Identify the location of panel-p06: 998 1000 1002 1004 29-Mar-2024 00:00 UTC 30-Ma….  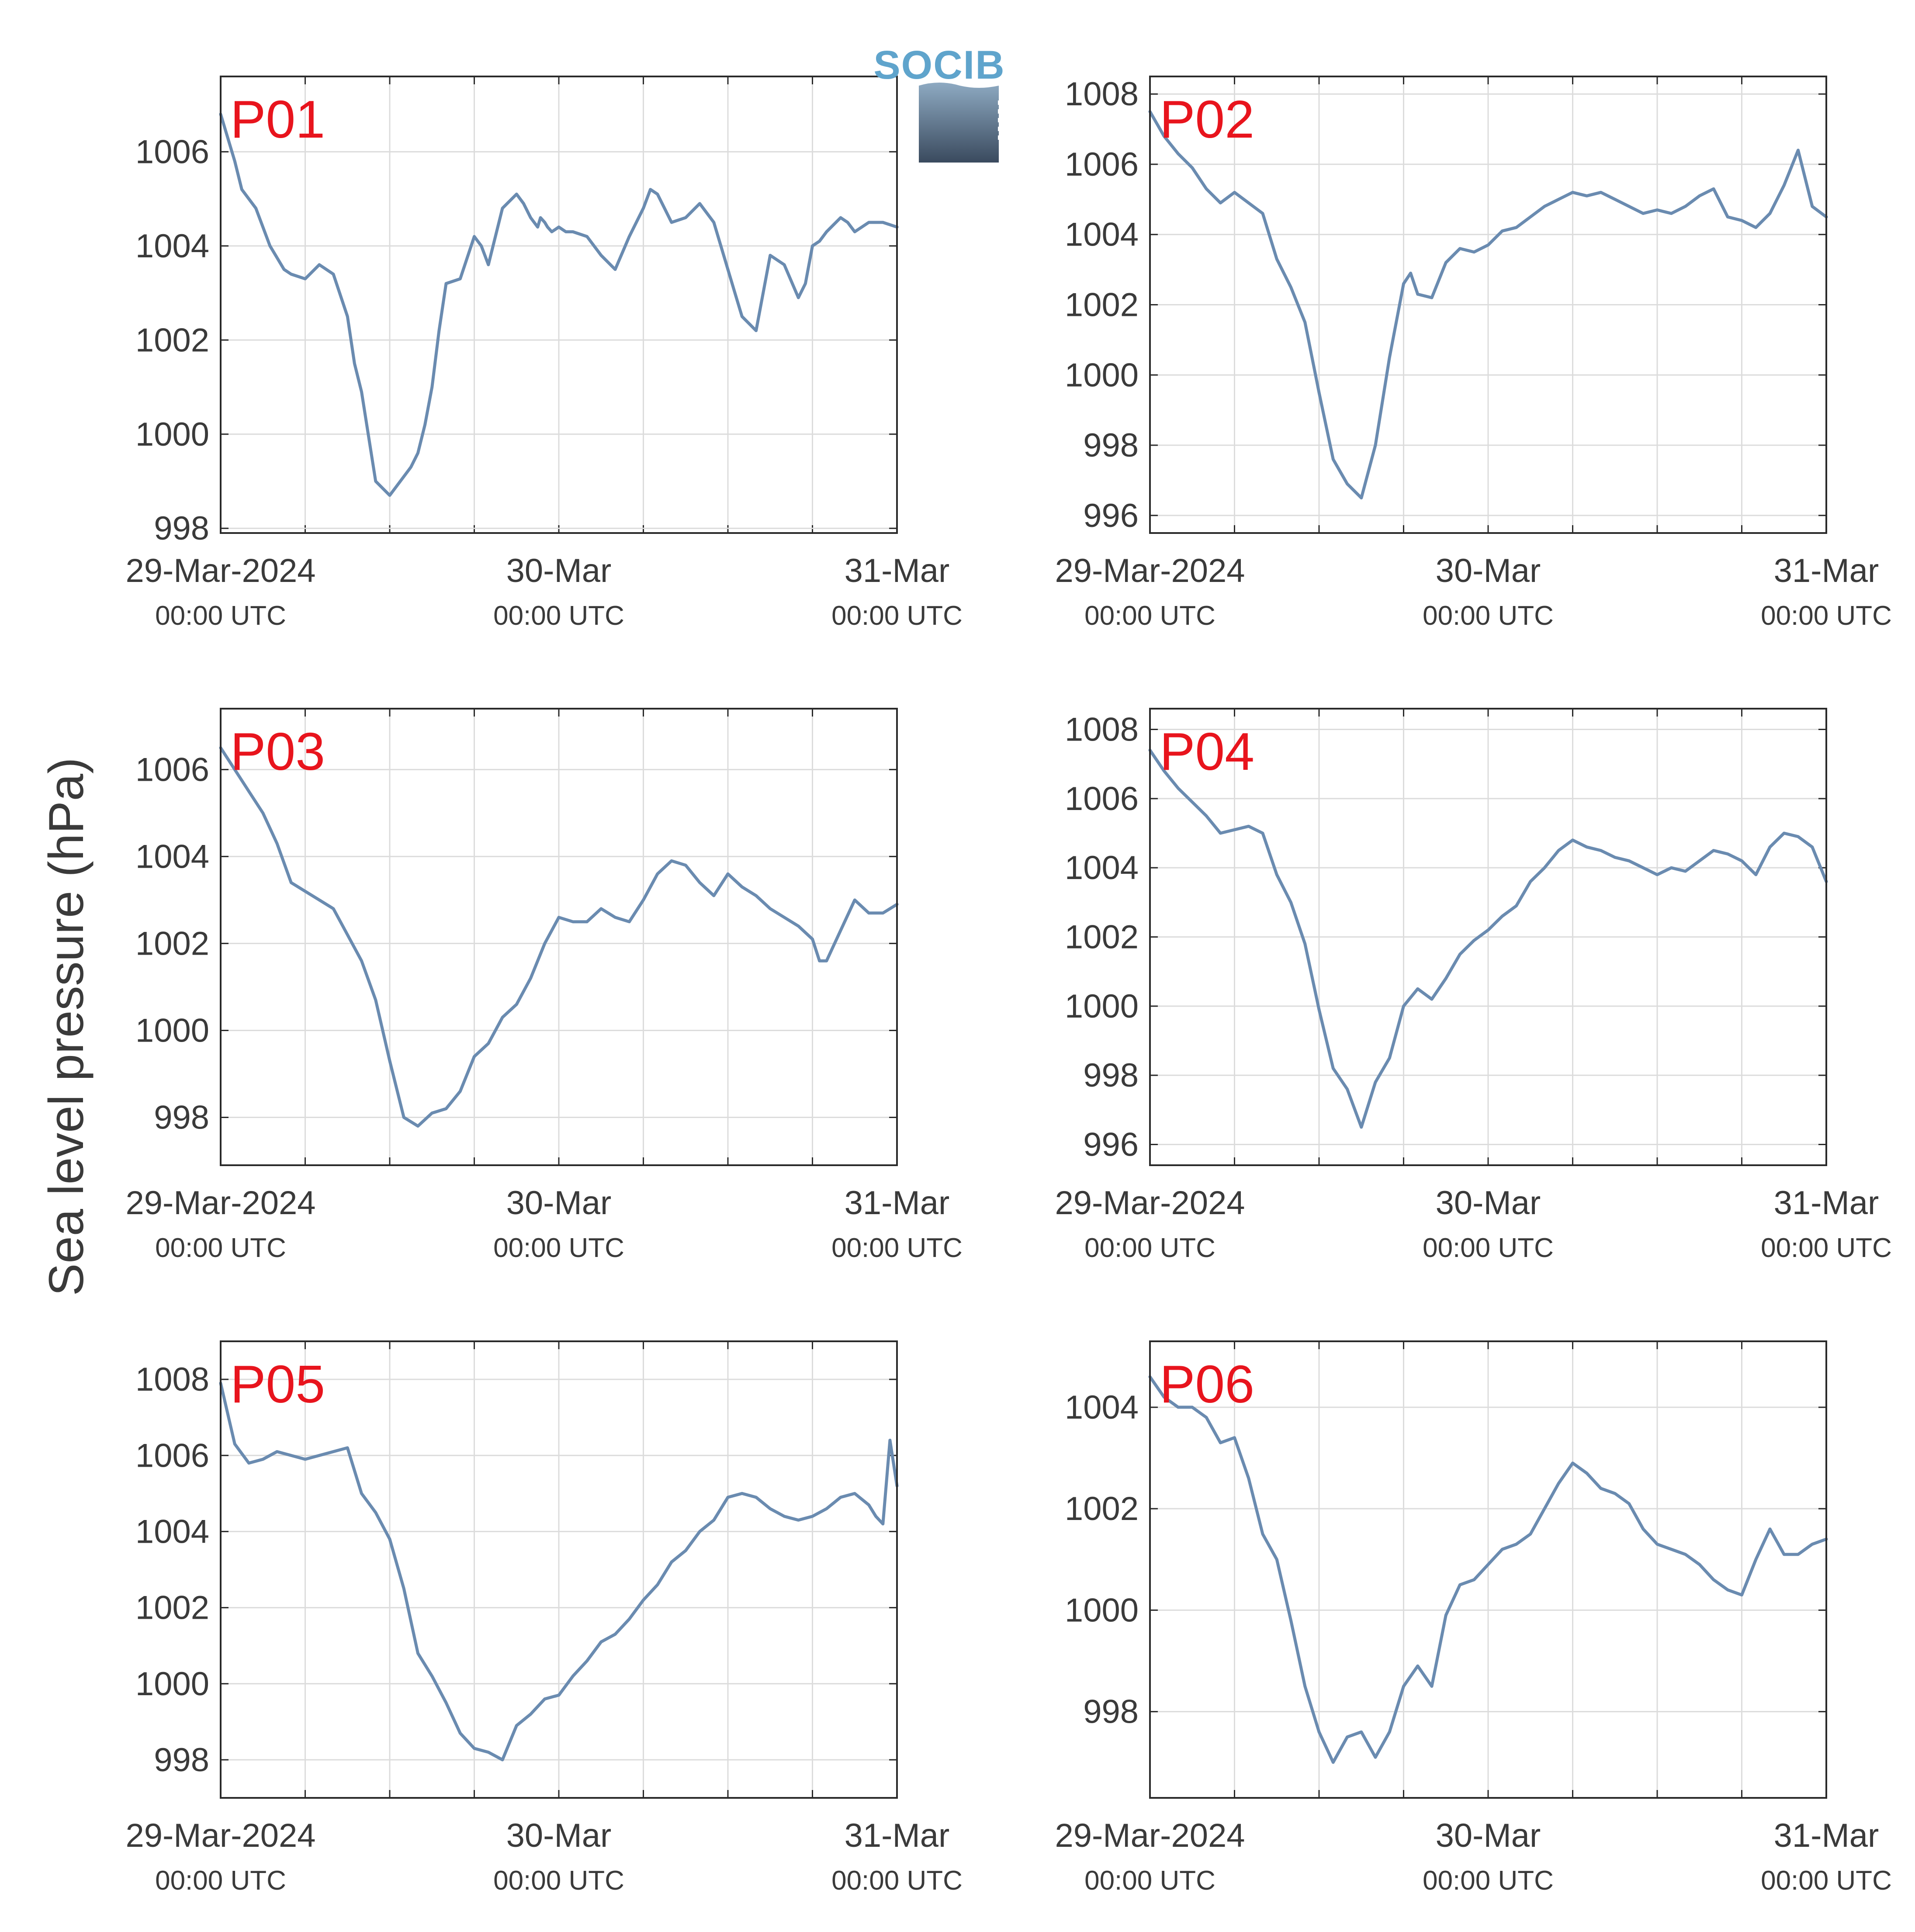
(1473, 1618).